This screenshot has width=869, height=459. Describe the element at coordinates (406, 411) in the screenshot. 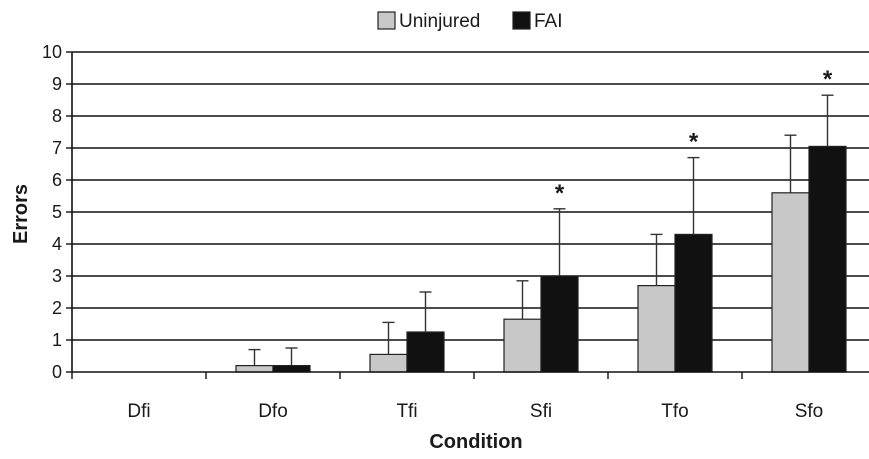

I see `x-tick-label-tfi: Tfi` at that location.